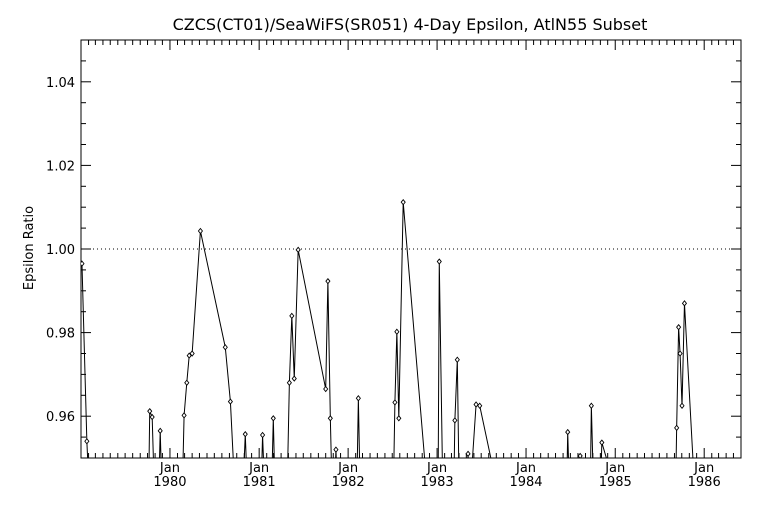  I want to click on y-tick-label: 1.00, so click(60, 250).